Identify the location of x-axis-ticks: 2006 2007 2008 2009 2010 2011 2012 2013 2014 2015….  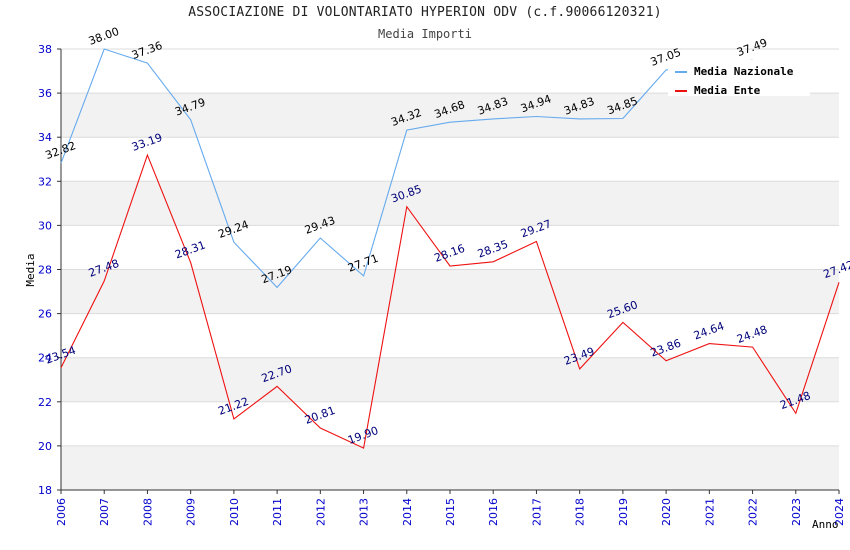
(450, 508).